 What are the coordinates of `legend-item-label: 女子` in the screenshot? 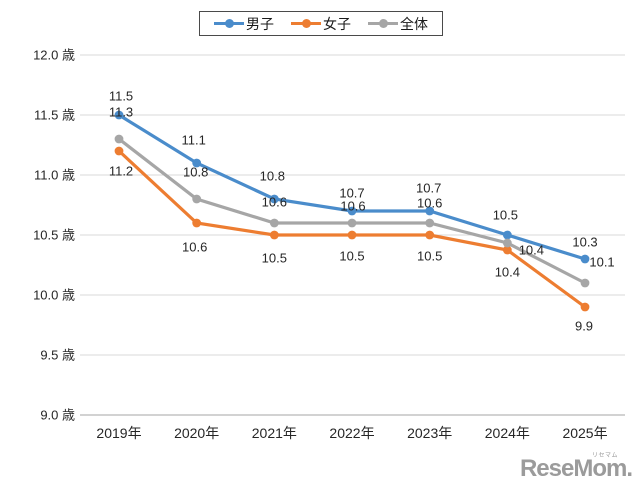 It's located at (337, 23).